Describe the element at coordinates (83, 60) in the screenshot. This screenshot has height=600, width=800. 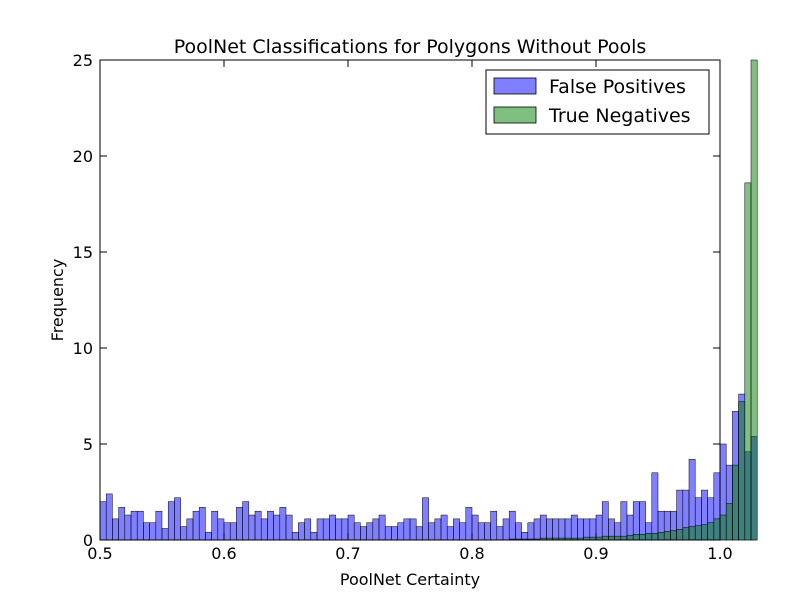
I see `y-tick-label: 25` at that location.